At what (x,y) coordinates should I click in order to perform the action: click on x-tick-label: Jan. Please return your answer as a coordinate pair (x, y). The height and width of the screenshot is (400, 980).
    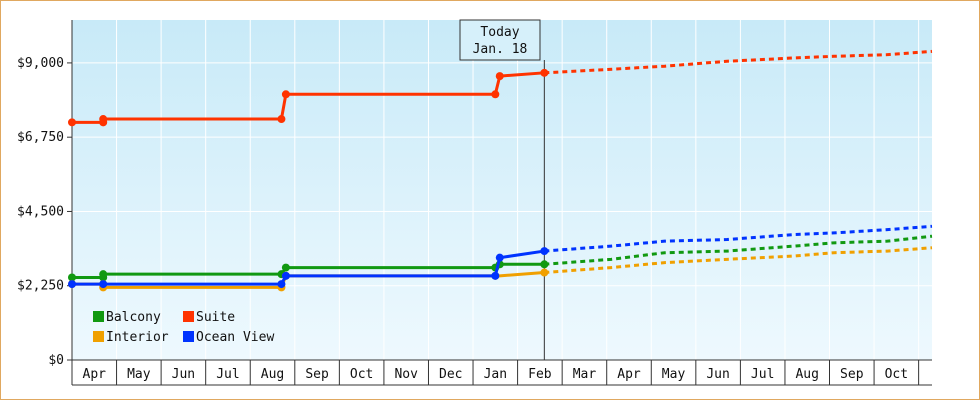
    Looking at the image, I should click on (495, 374).